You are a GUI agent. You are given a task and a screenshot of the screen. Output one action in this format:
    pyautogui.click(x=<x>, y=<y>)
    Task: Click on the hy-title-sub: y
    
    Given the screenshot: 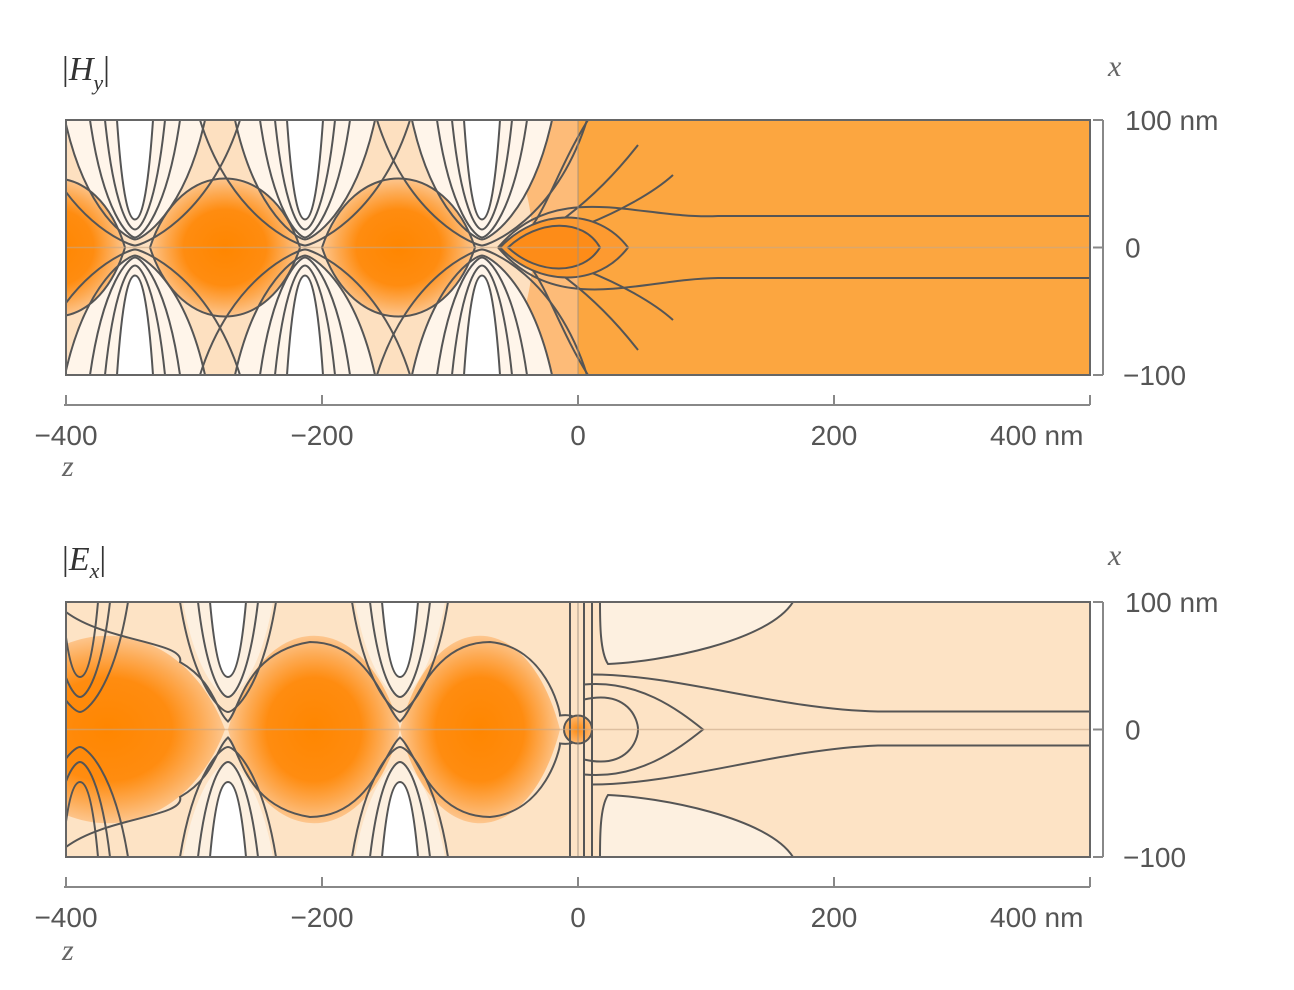 What is the action you would take?
    pyautogui.click(x=97, y=82)
    